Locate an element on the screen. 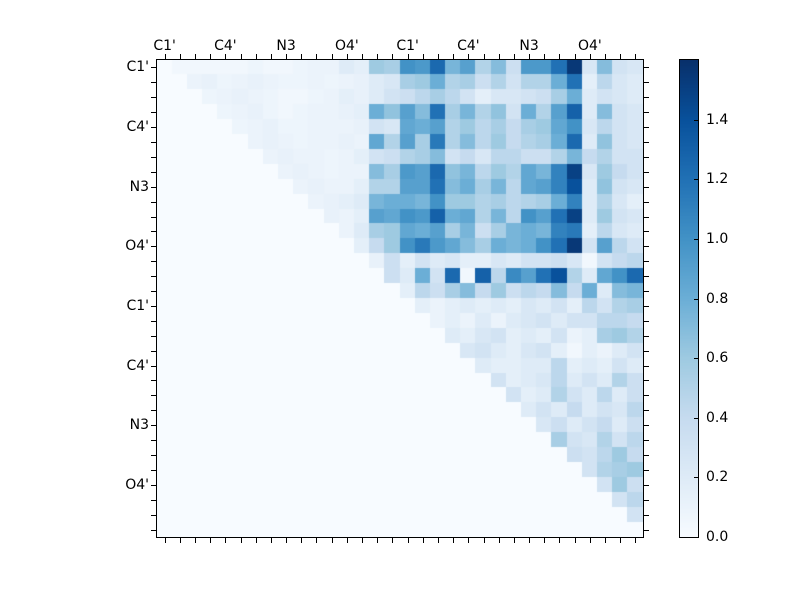 This screenshot has height=600, width=800. colorbar-tick-label: 1.2 is located at coordinates (717, 179).